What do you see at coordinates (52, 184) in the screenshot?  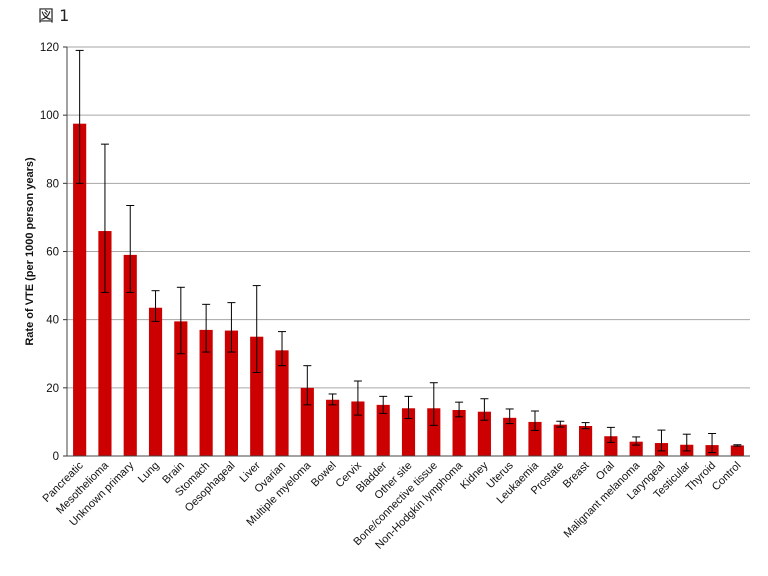 I see `y-tick-label: 80` at bounding box center [52, 184].